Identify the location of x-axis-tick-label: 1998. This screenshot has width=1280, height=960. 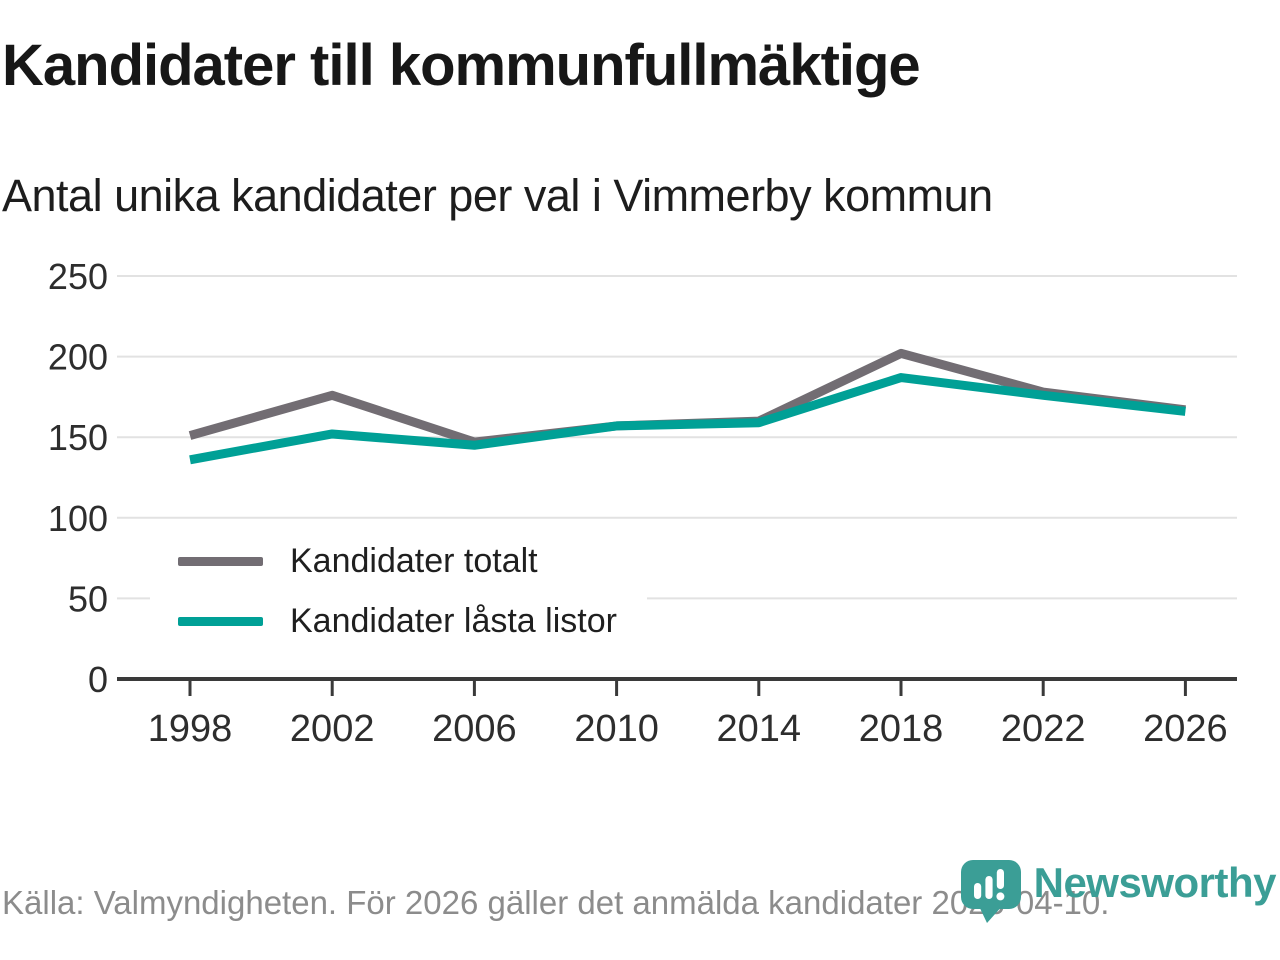
(190, 729).